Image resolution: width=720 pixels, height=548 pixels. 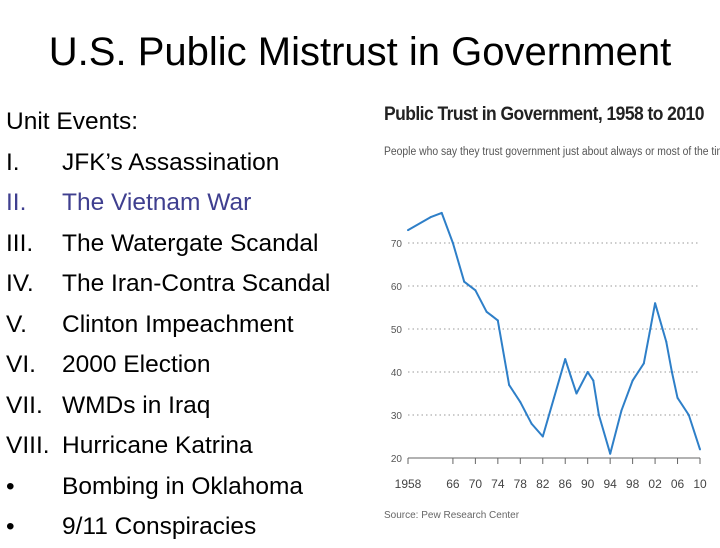 I want to click on list-item-text: JFK’s Assassination, so click(x=171, y=162).